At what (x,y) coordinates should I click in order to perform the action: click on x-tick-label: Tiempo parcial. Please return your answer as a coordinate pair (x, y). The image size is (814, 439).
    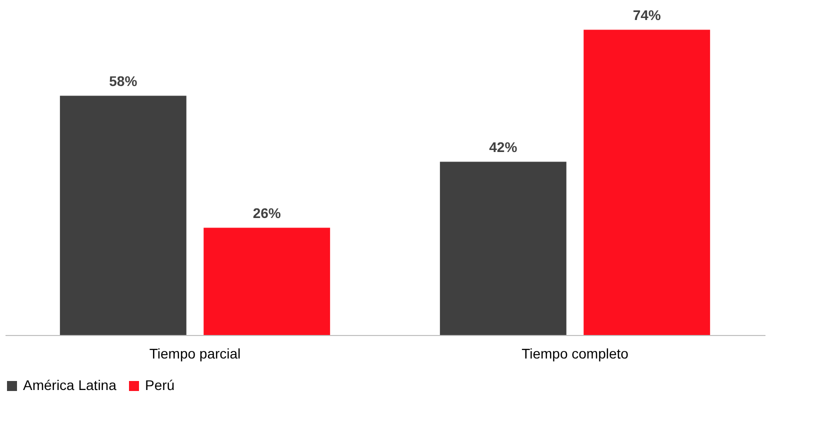
    Looking at the image, I should click on (195, 354).